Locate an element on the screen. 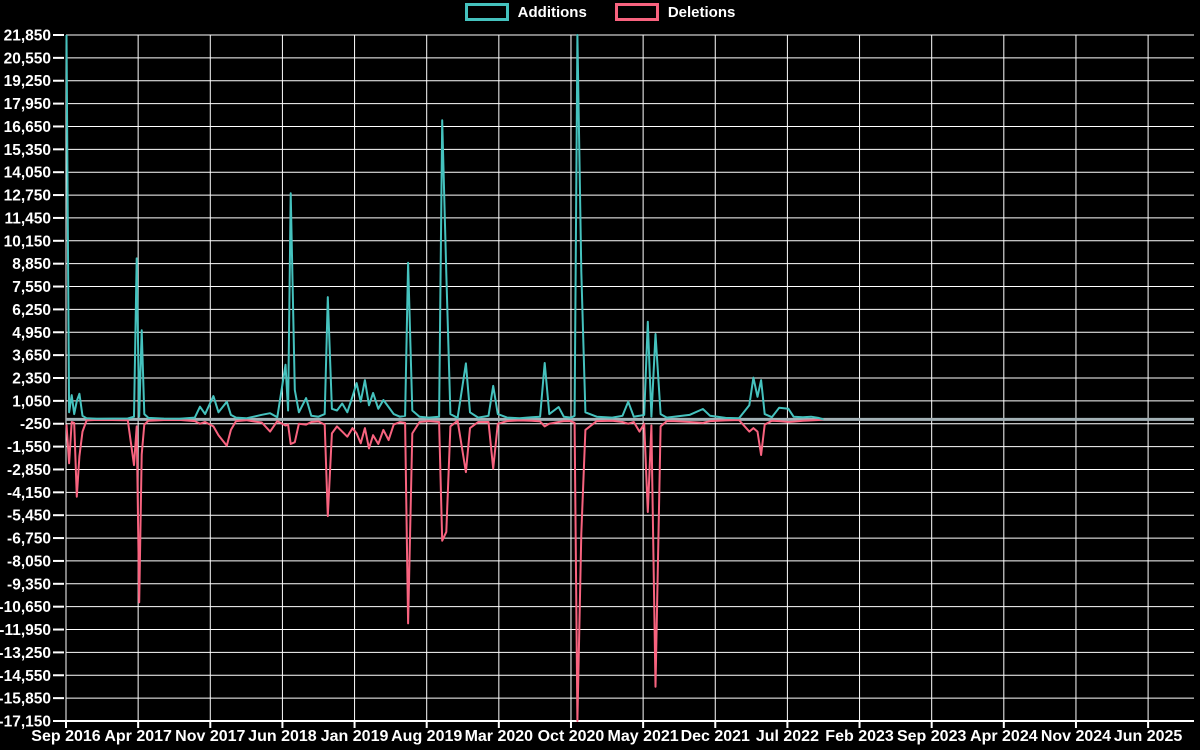 The image size is (1200, 750). x-tick-label: Jun 2018 is located at coordinates (282, 736).